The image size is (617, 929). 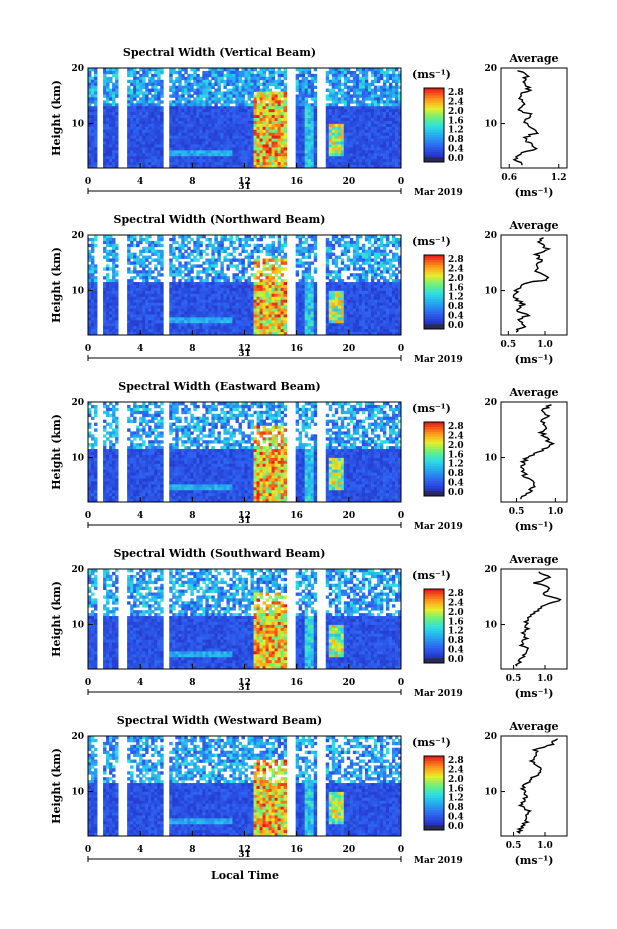 What do you see at coordinates (434, 126) in the screenshot?
I see `colorbar-band` at bounding box center [434, 126].